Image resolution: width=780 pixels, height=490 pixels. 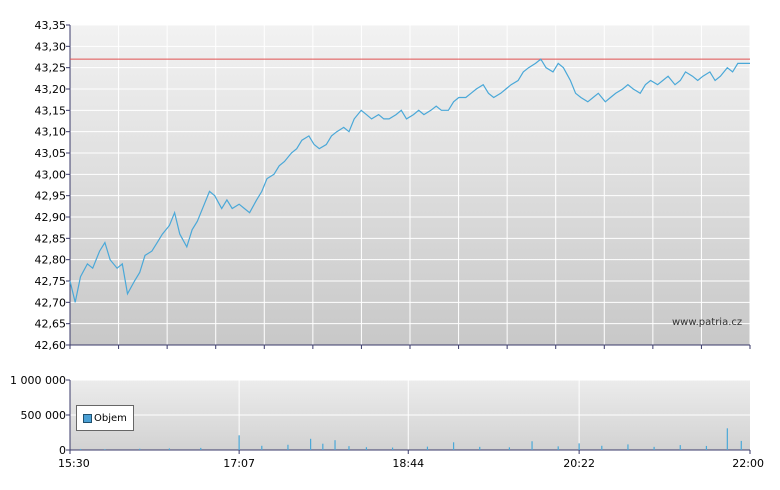 I want to click on volume-x-tick-label: 15:30, so click(x=74, y=463).